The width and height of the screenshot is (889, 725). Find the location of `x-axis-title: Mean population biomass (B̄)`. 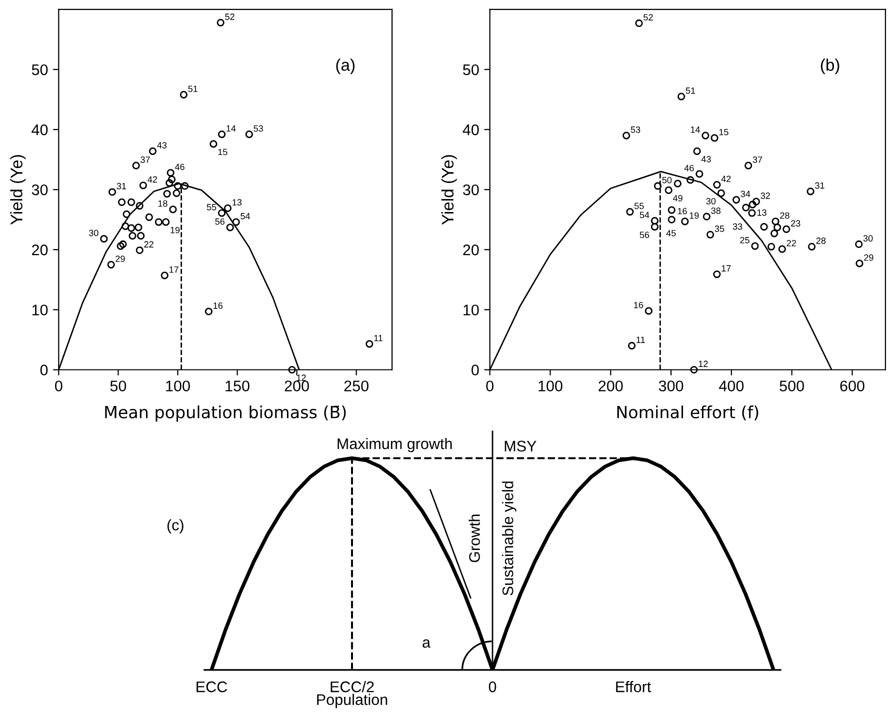

x-axis-title: Mean population biomass (B̄) is located at coordinates (225, 414).